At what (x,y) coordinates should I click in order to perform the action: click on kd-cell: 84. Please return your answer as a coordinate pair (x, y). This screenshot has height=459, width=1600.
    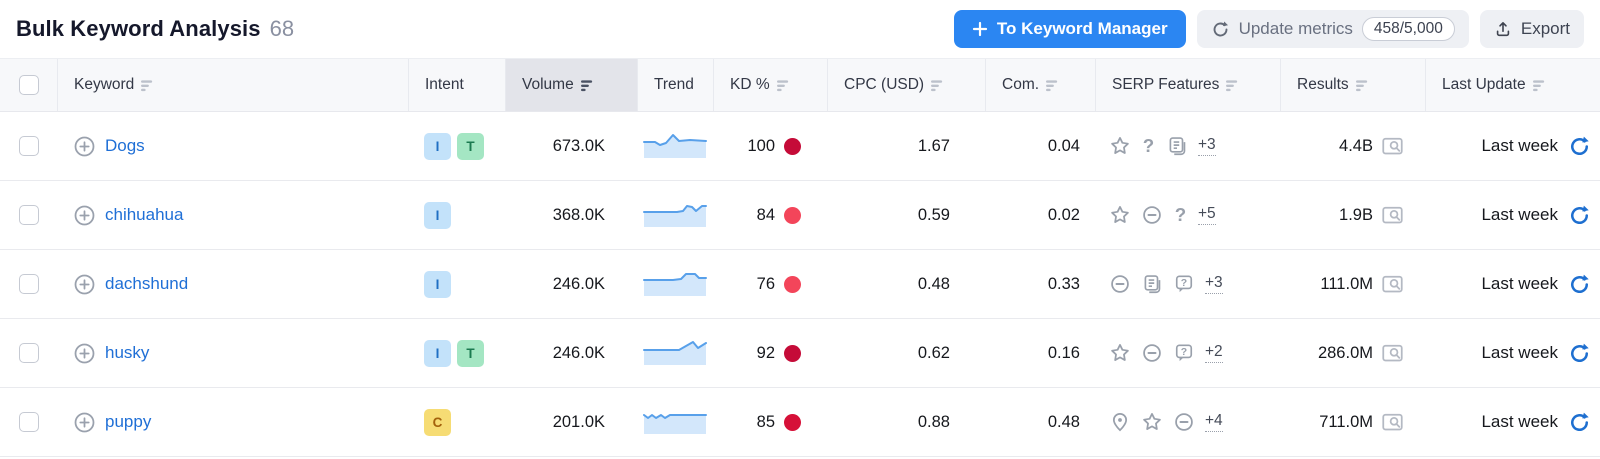
    Looking at the image, I should click on (770, 215).